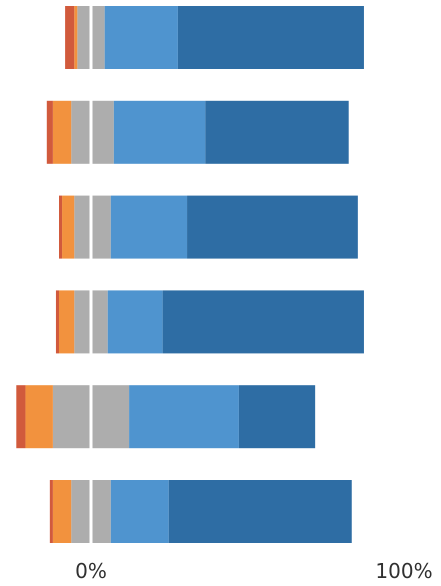 The image size is (441, 586). What do you see at coordinates (403, 571) in the screenshot?
I see `x-tick-label-100pct: 100%` at bounding box center [403, 571].